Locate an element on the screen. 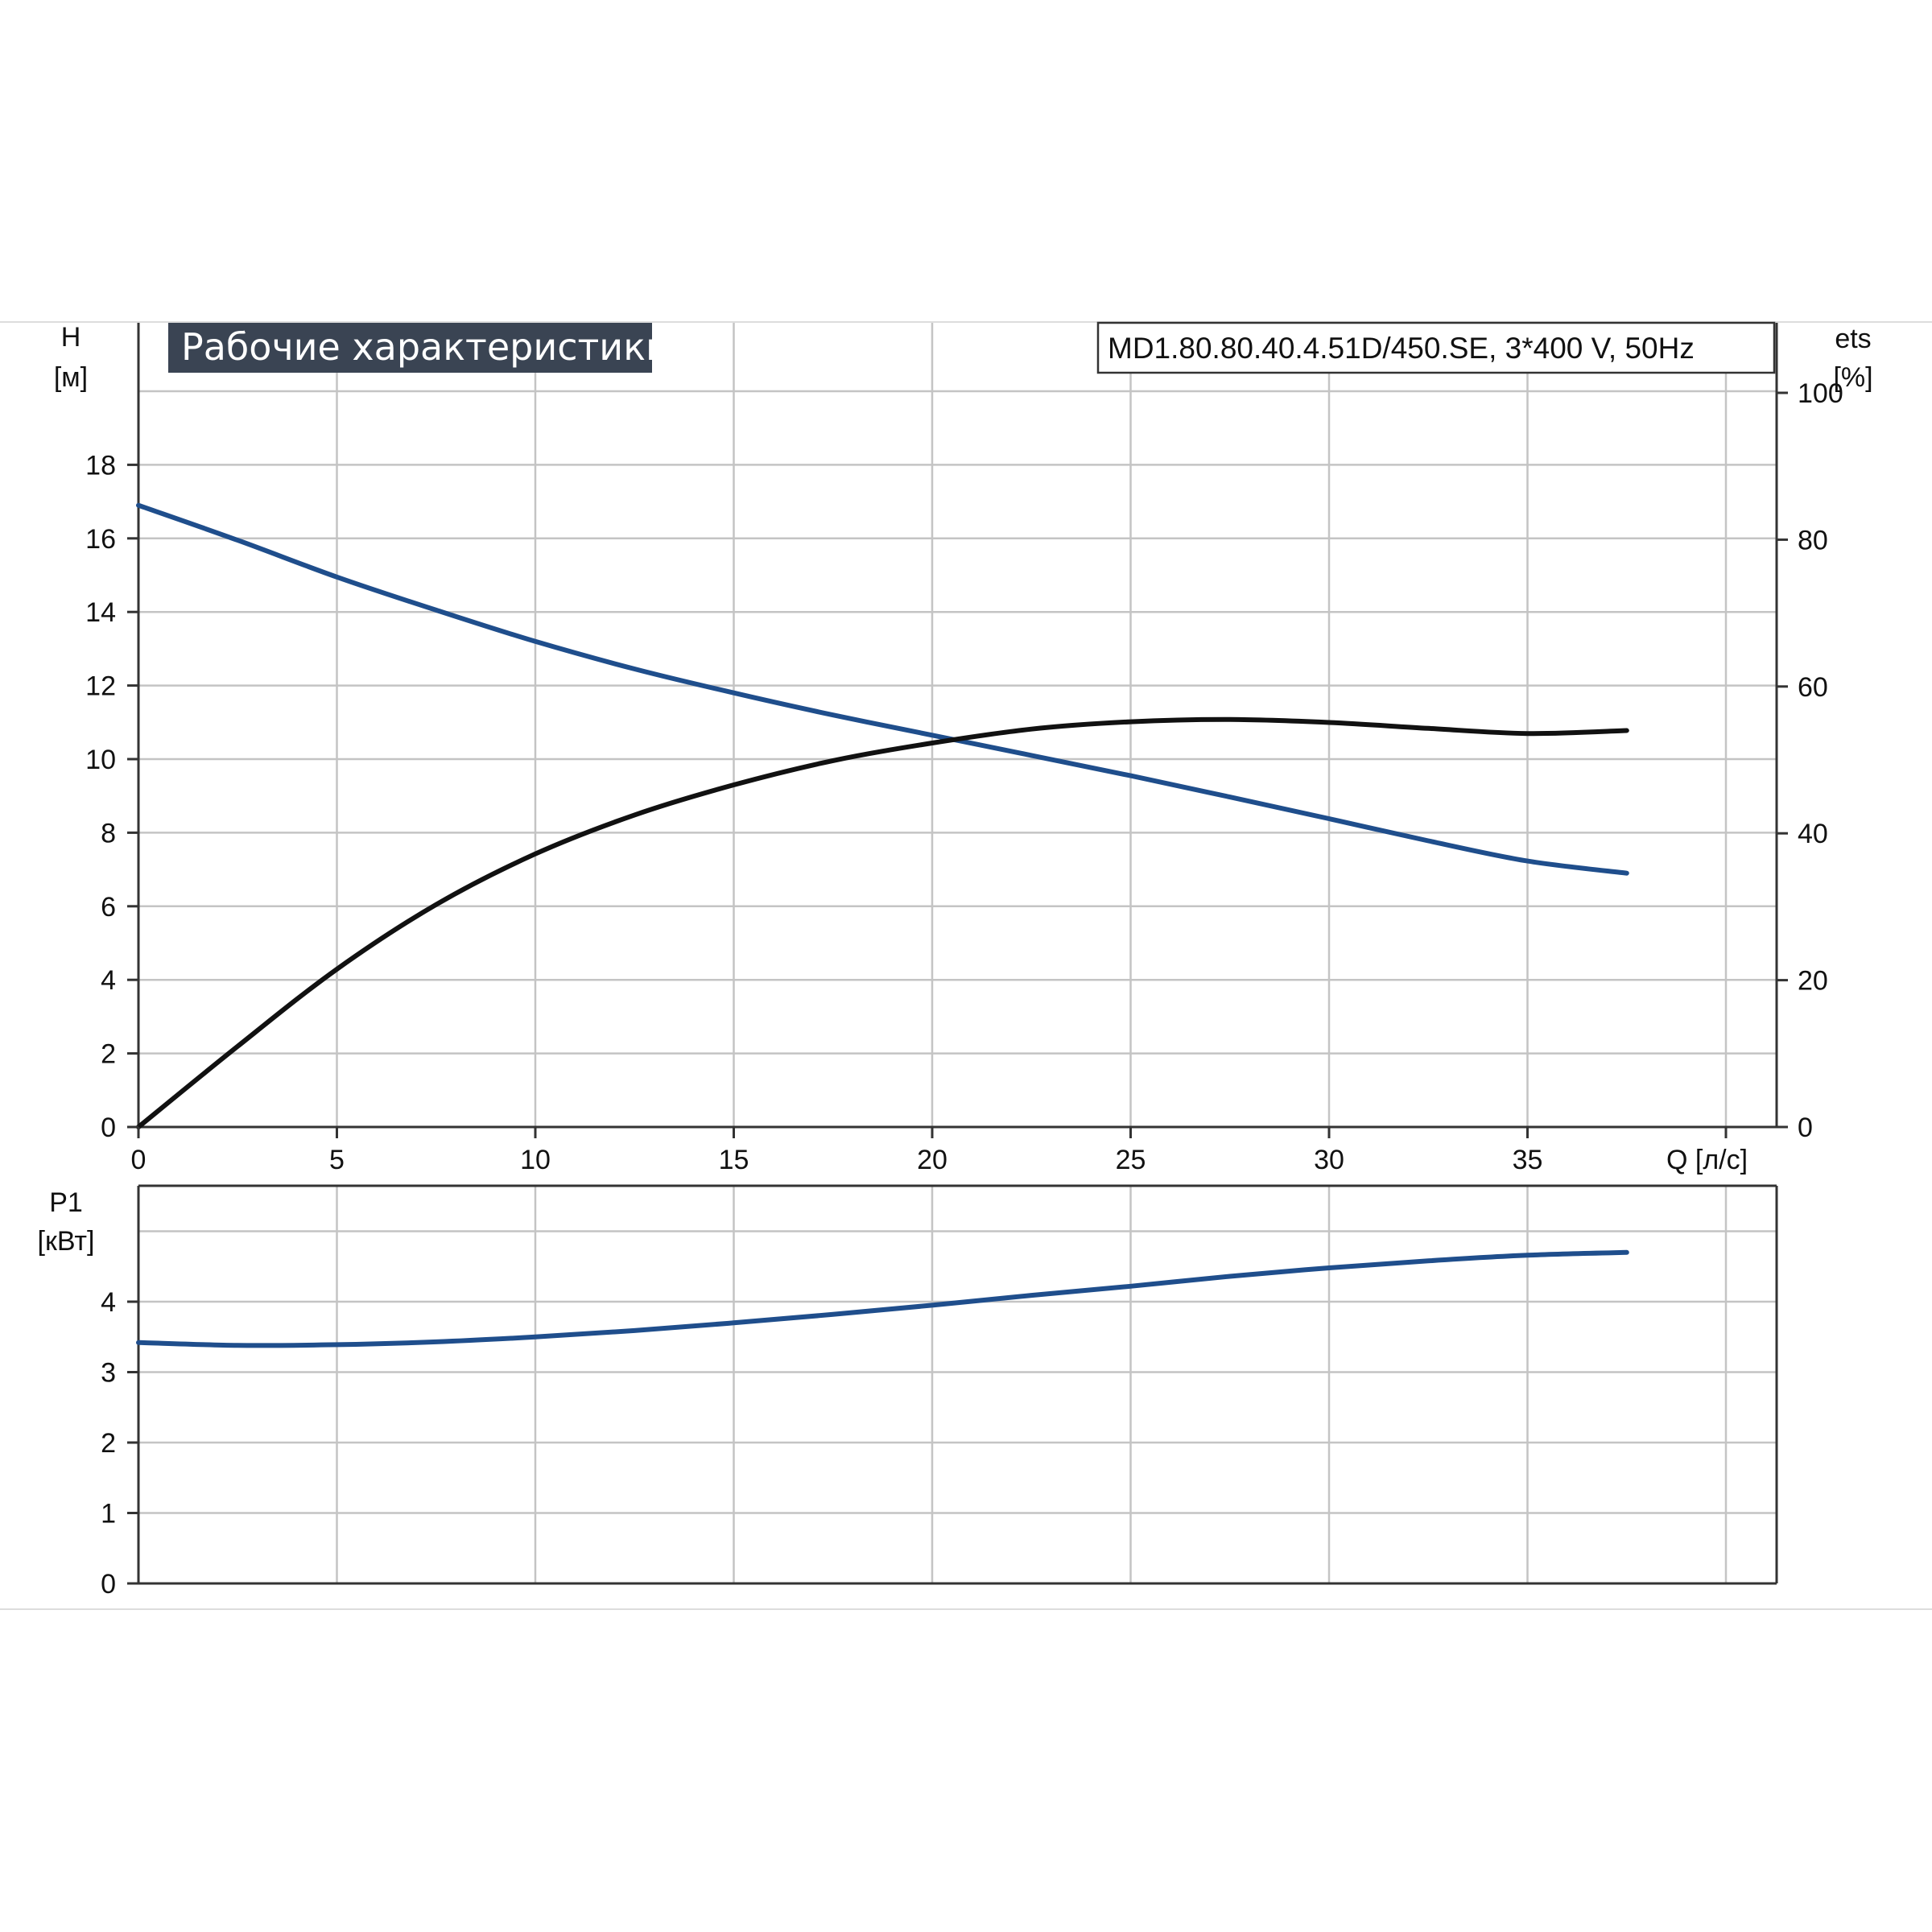 The height and width of the screenshot is (1932, 1932). y2-tick-label: 40 is located at coordinates (1813, 834).